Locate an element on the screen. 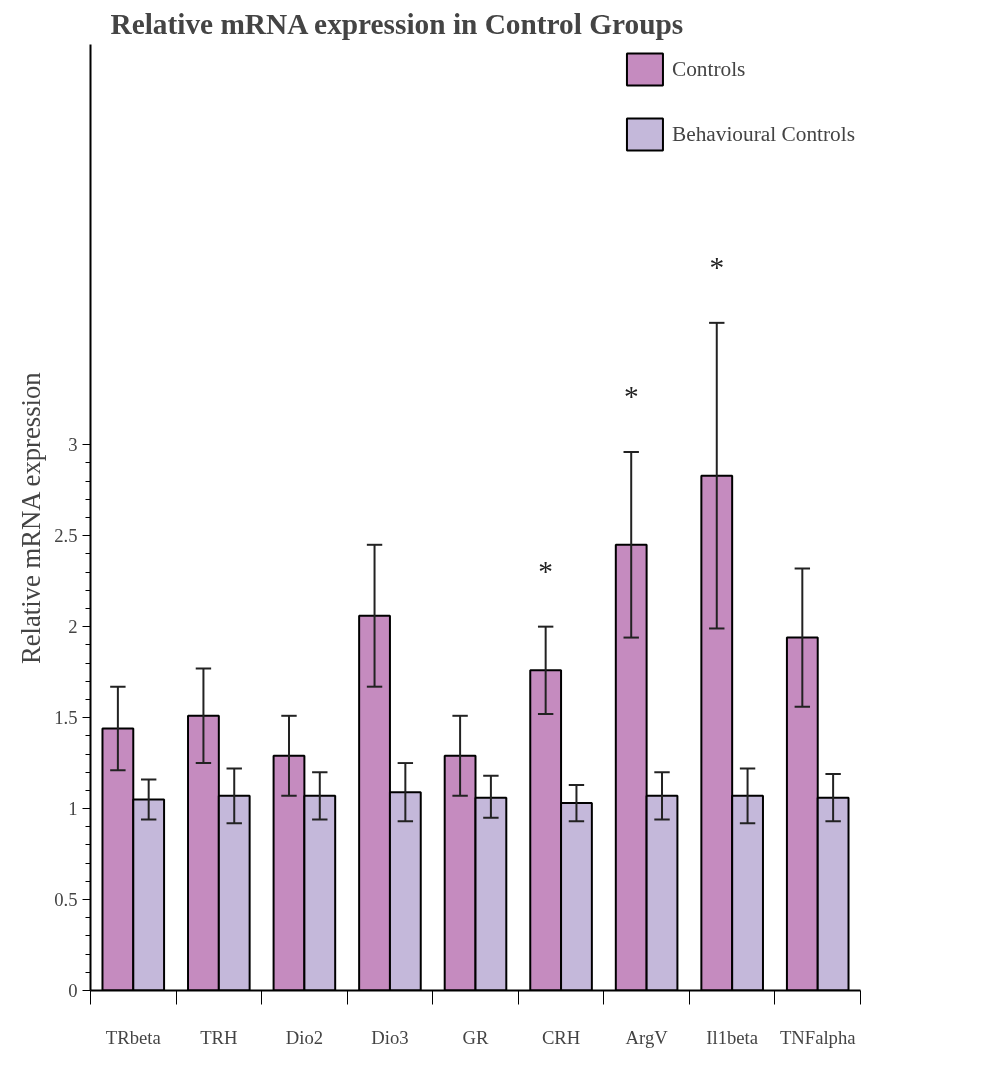  x-tick-label: TNFalpha is located at coordinates (818, 1037).